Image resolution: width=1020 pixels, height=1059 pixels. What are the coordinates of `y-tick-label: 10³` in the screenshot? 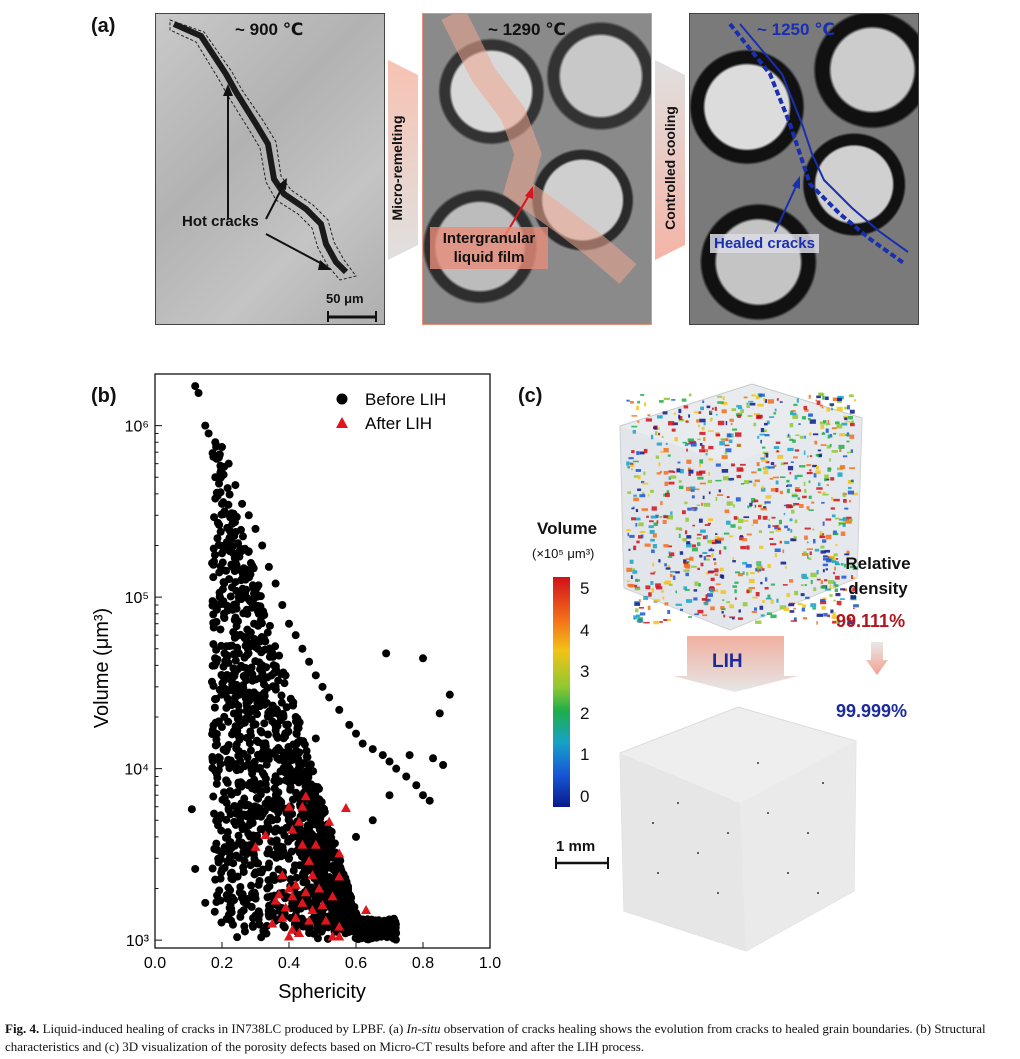 It's located at (138, 941).